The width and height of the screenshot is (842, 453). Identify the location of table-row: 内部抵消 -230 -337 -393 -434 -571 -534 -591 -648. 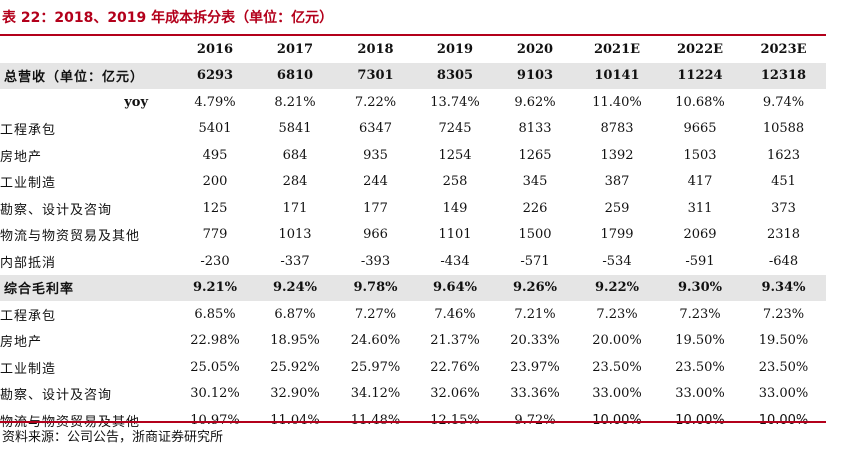
(413, 261).